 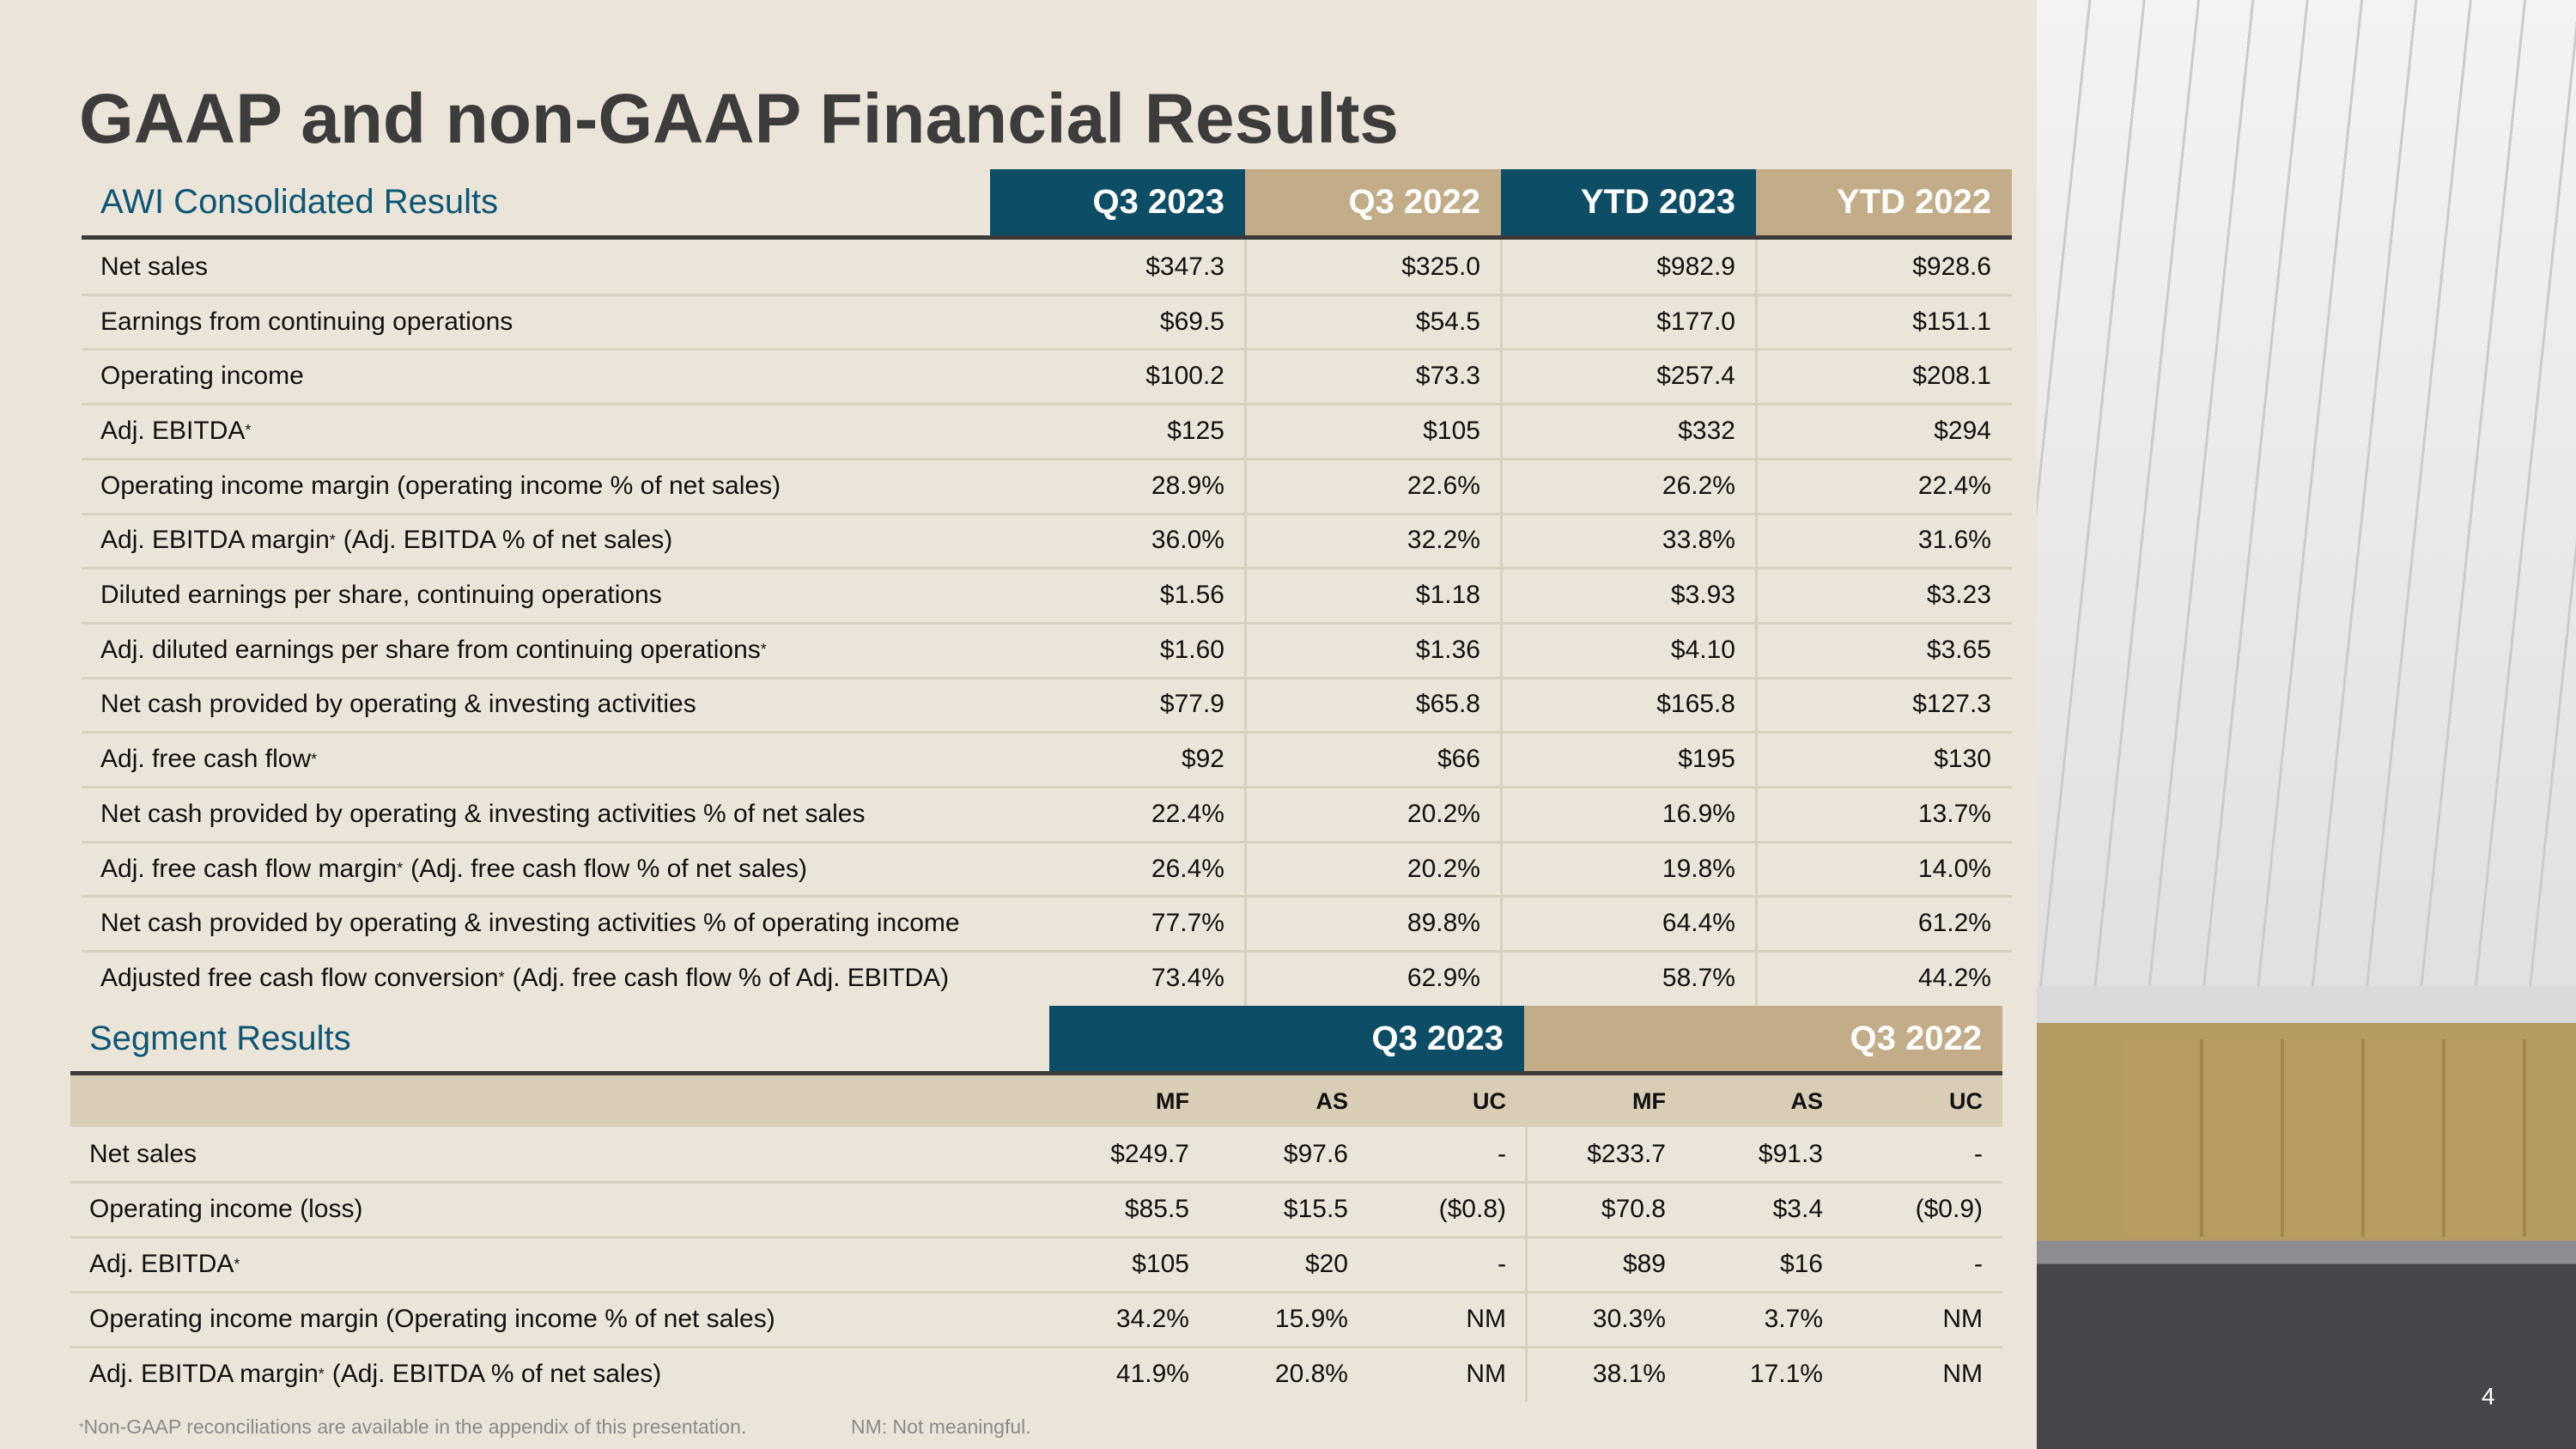 I want to click on value-cell: $97.6, so click(x=1316, y=1154).